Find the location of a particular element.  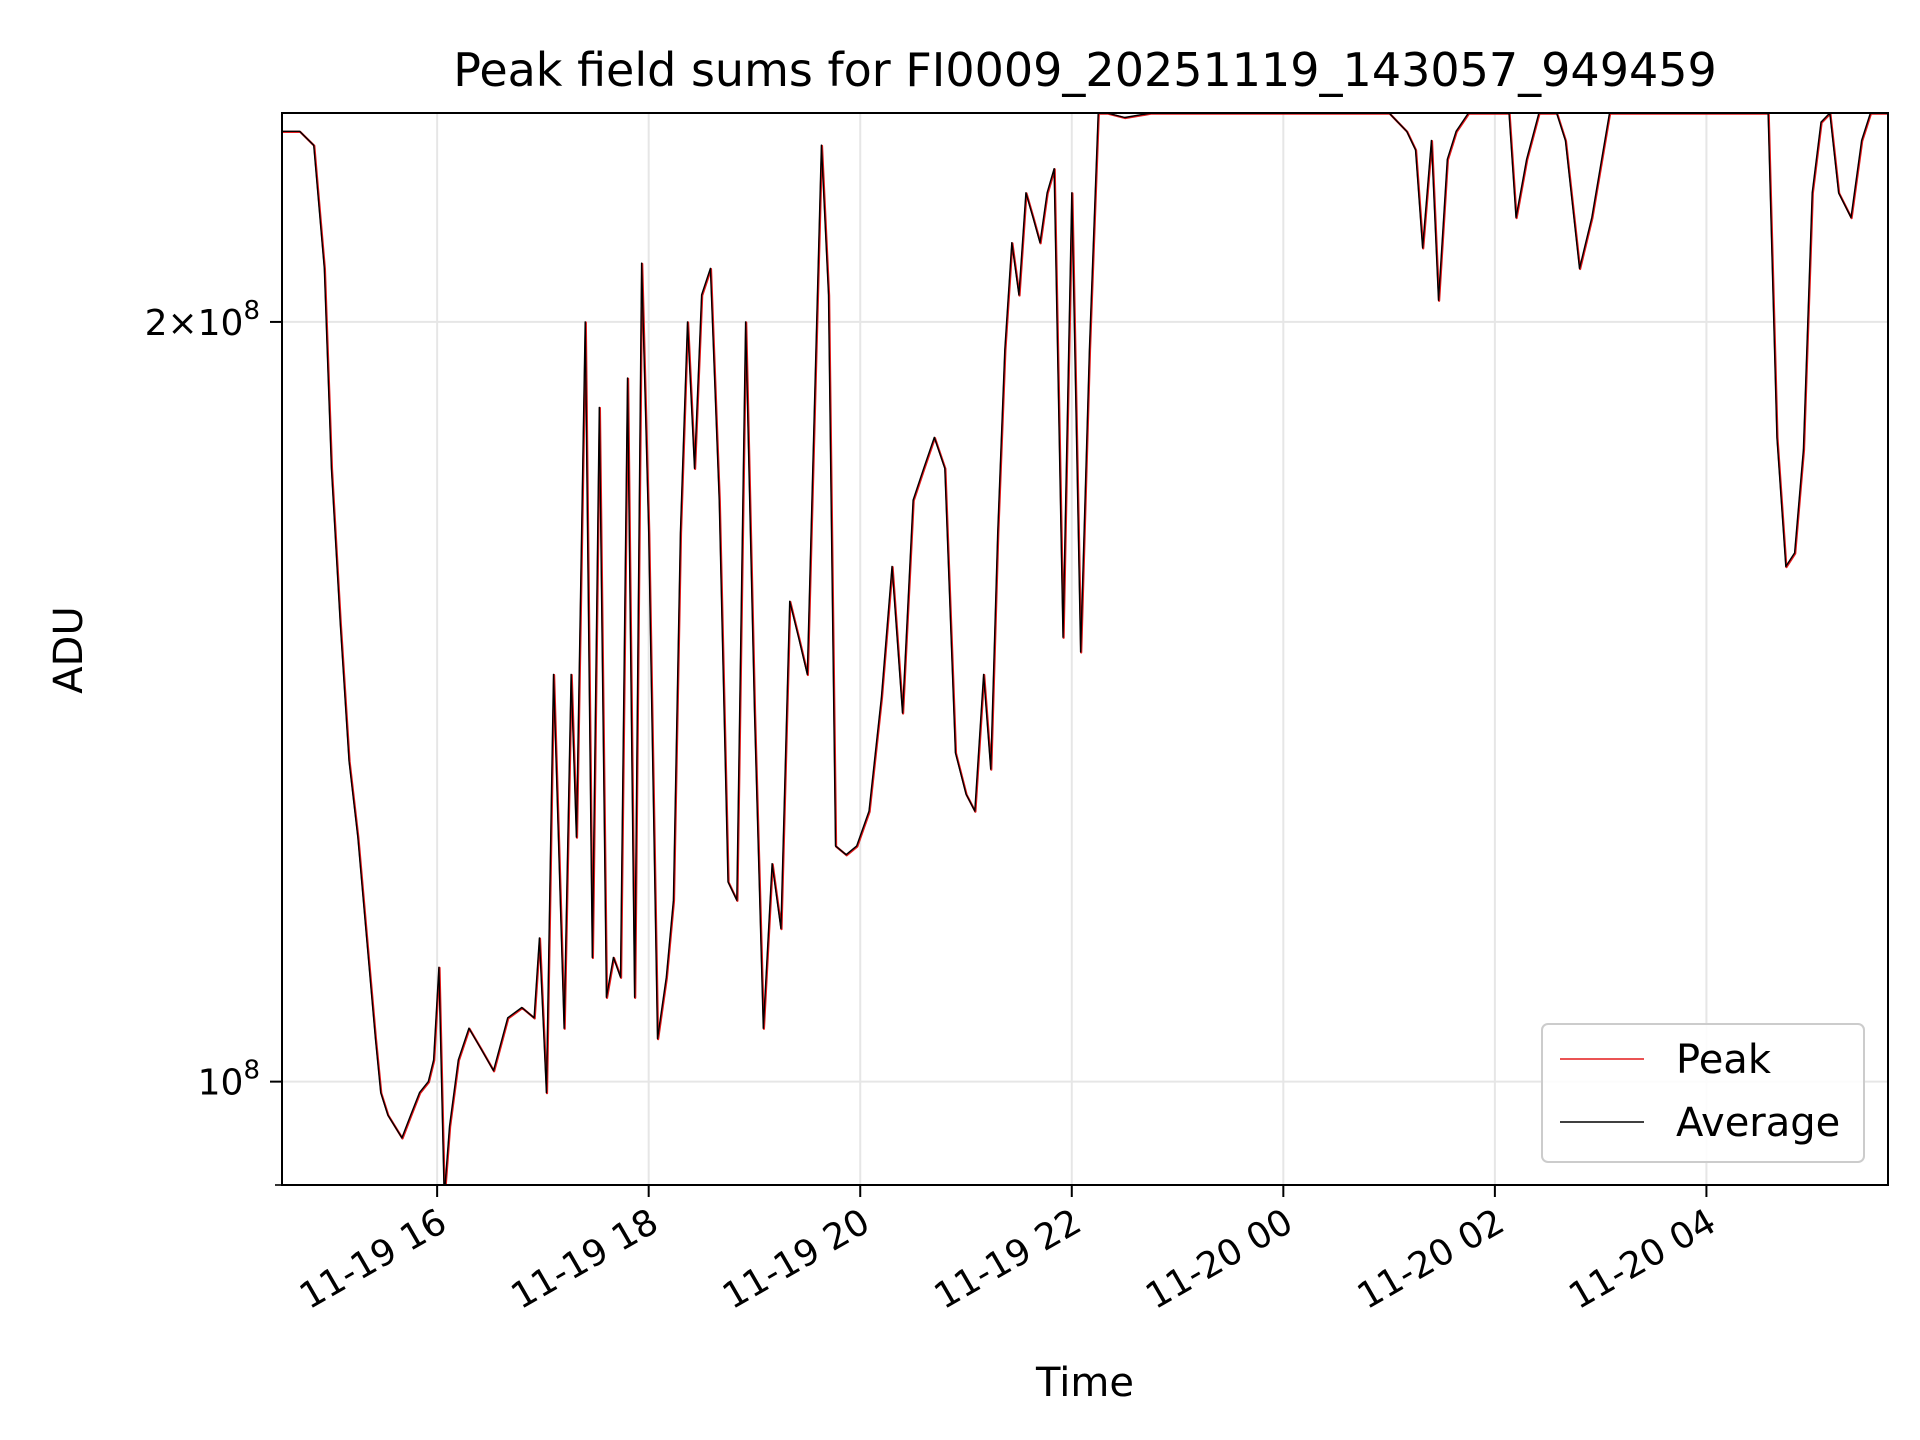

y-tick-label: 108 is located at coordinates (229, 1080).